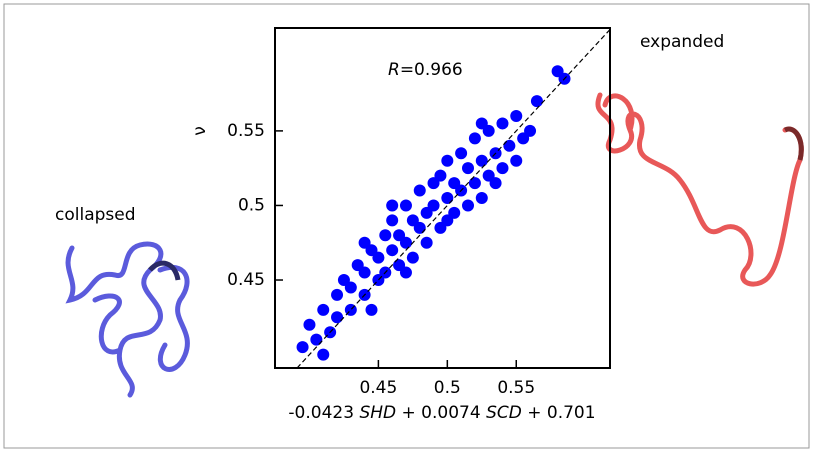  I want to click on right-label: expanded, so click(682, 42).